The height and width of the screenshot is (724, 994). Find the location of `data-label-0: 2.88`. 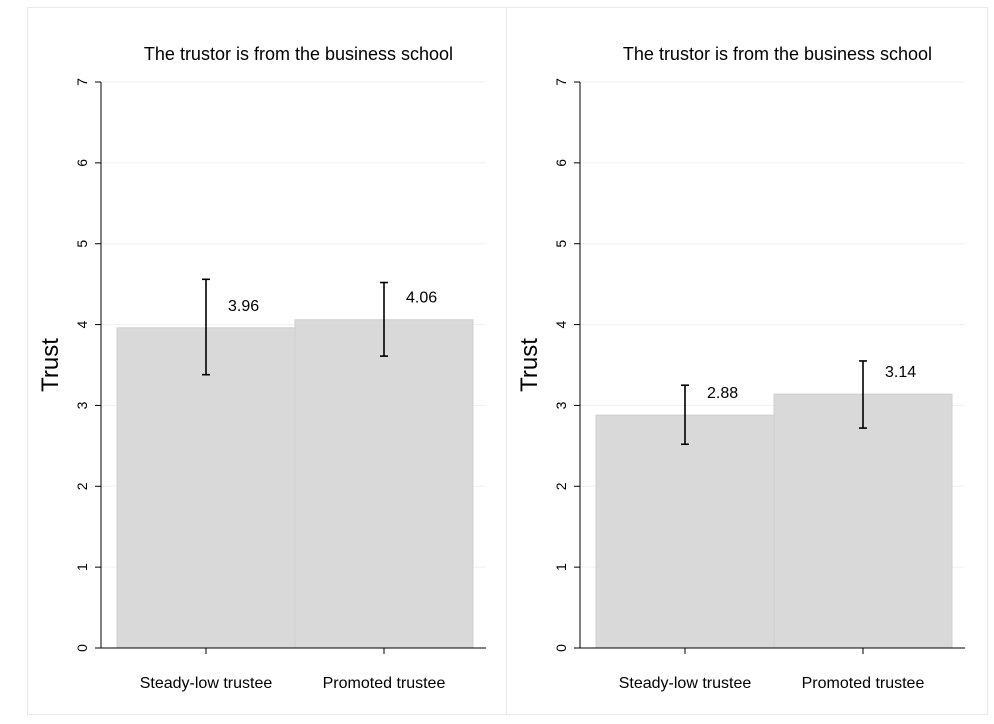

data-label-0: 2.88 is located at coordinates (722, 393).